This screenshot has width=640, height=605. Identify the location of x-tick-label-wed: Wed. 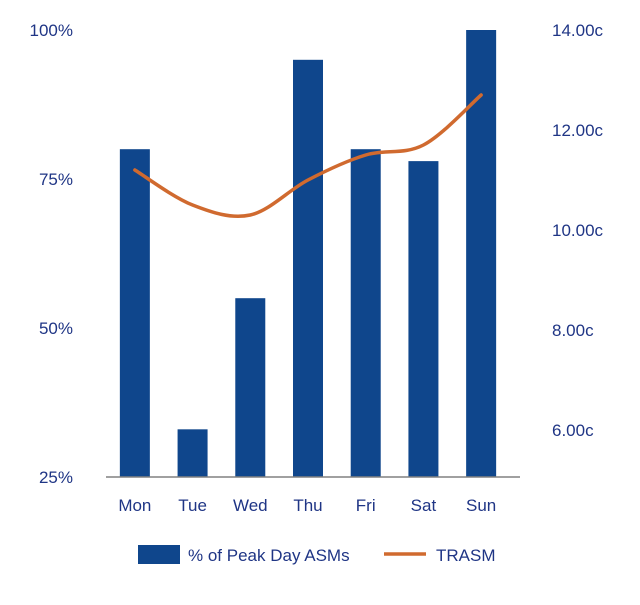
(250, 505).